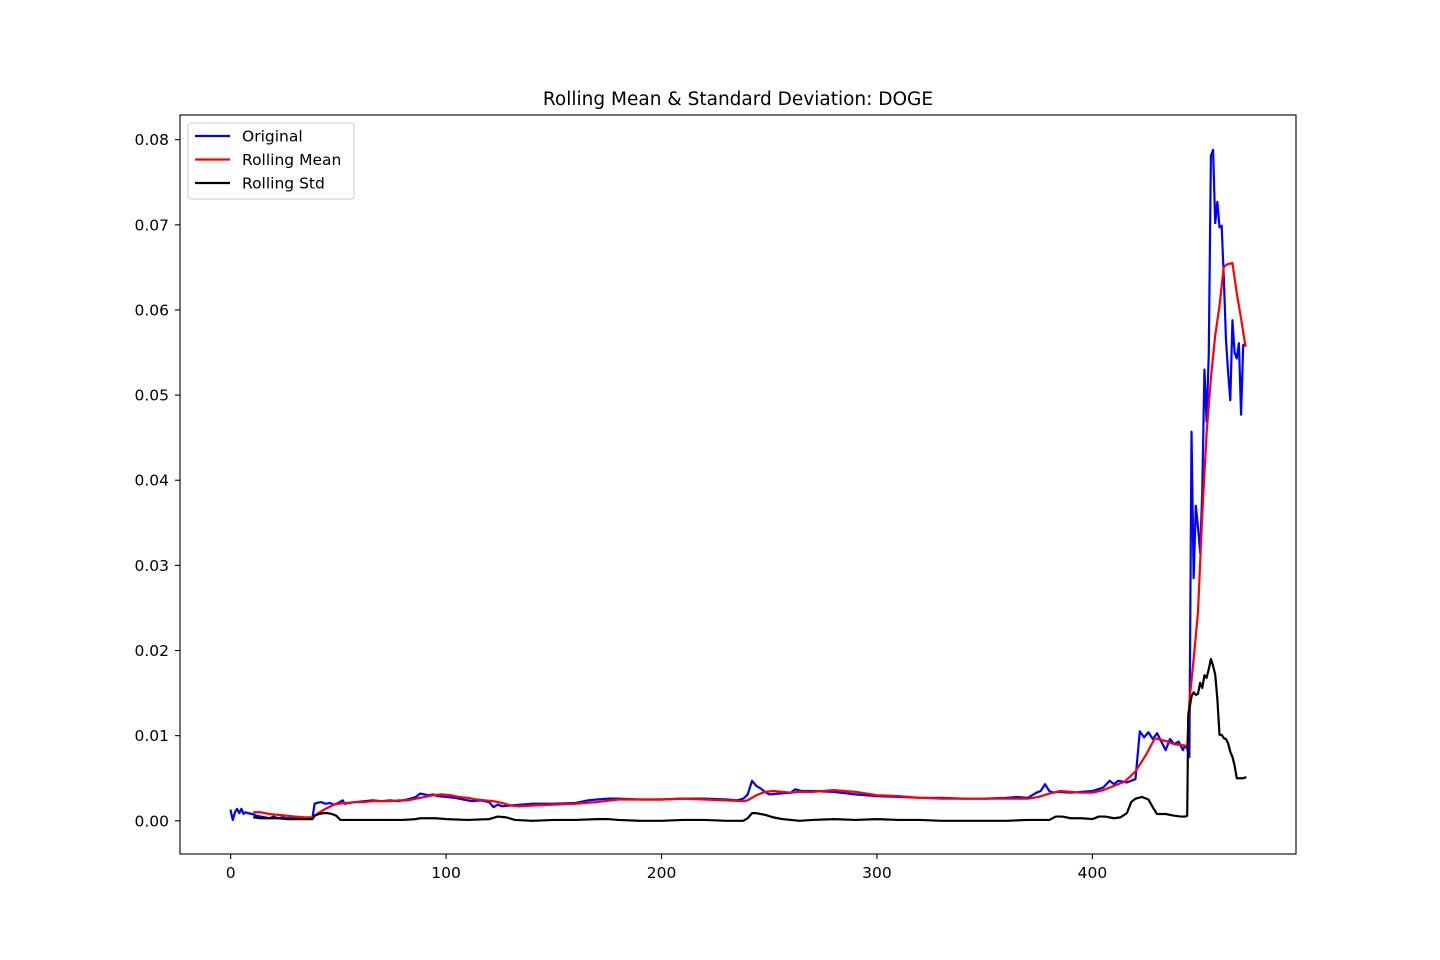 This screenshot has height=960, width=1440. Describe the element at coordinates (151, 396) in the screenshot. I see `y-tick-label: 0.05` at that location.